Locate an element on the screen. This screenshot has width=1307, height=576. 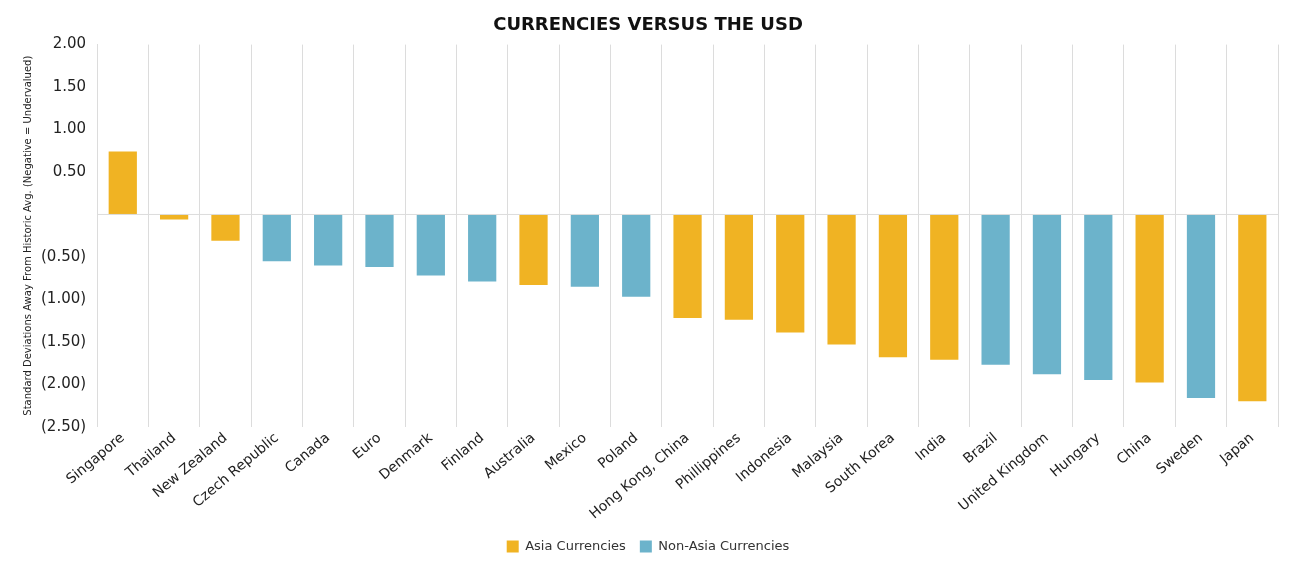
y-tick-label: (1.50) is located at coordinates (63, 340).